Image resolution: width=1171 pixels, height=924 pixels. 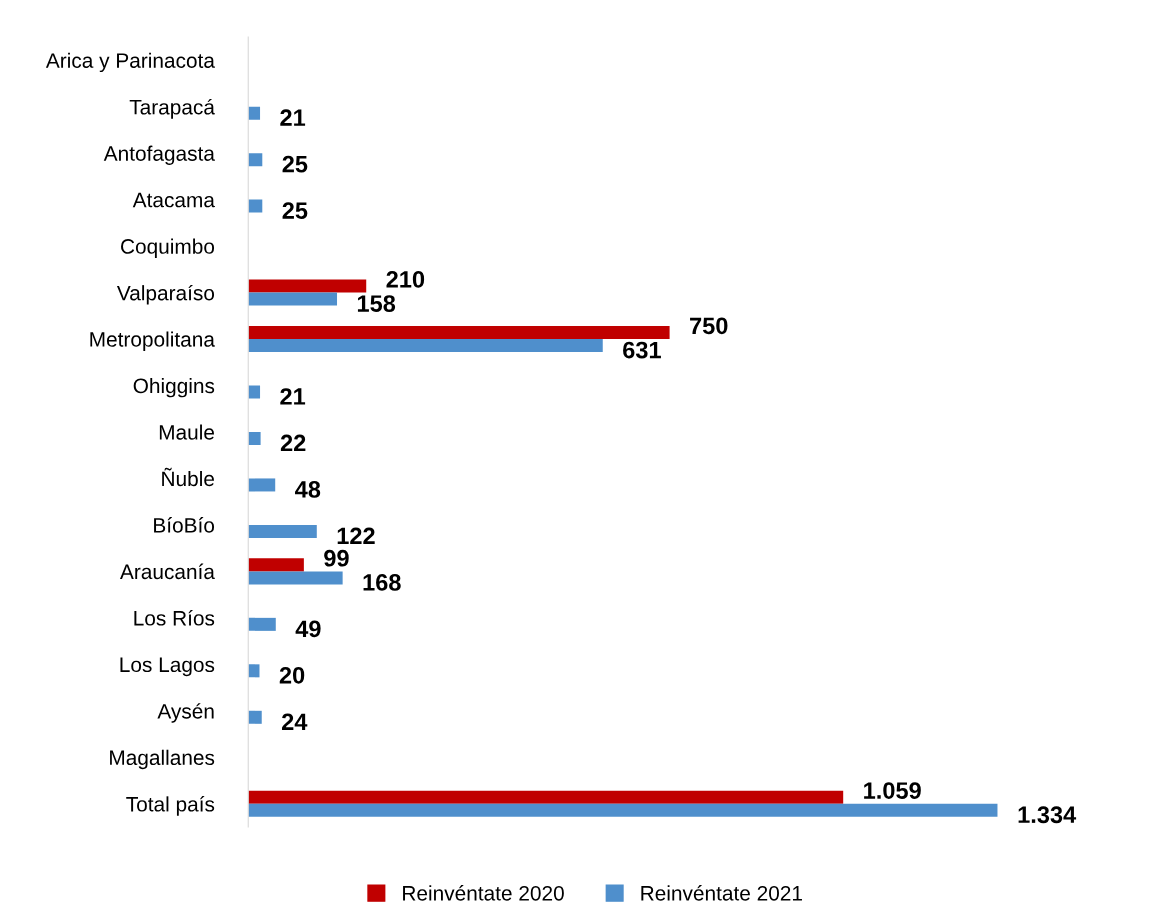 I want to click on y-tick-label: Tarapacá, so click(x=172, y=109).